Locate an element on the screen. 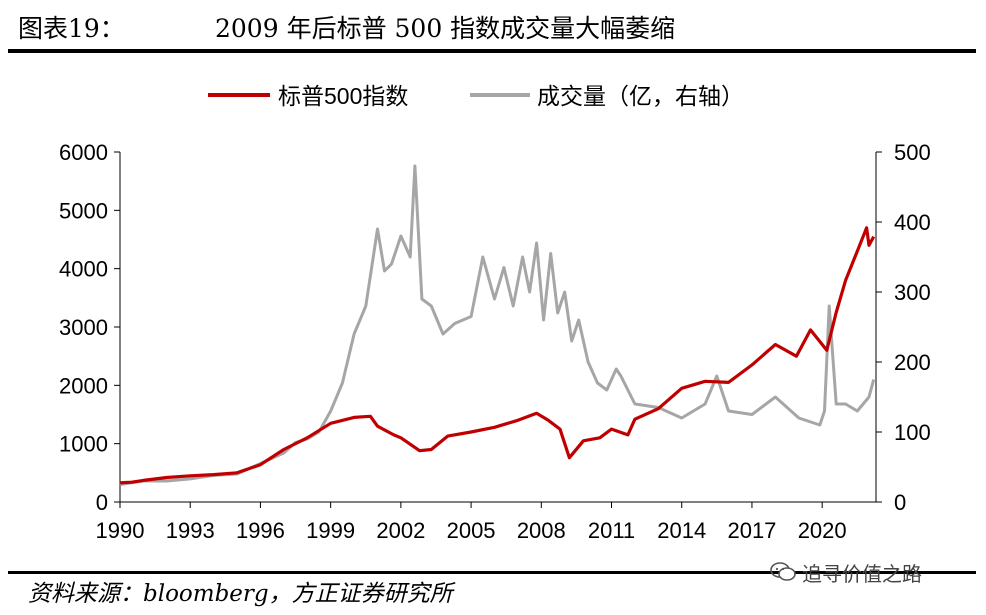 This screenshot has height=615, width=986. legend: 标普500指数 成交量（亿，右轴） is located at coordinates (476, 96).